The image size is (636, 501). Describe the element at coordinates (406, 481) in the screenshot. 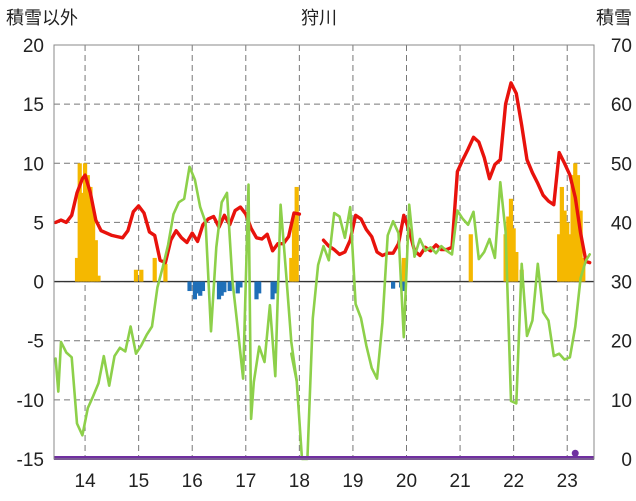

I see `x-tick-label: 20` at that location.